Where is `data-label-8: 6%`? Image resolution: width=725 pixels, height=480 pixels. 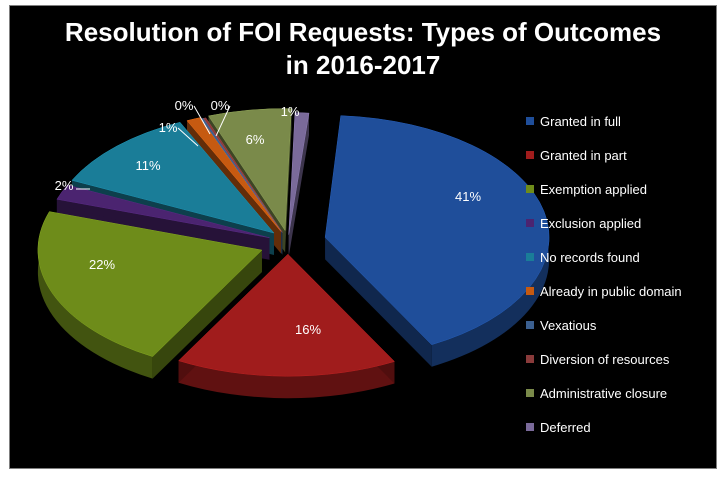 data-label-8: 6% is located at coordinates (255, 139).